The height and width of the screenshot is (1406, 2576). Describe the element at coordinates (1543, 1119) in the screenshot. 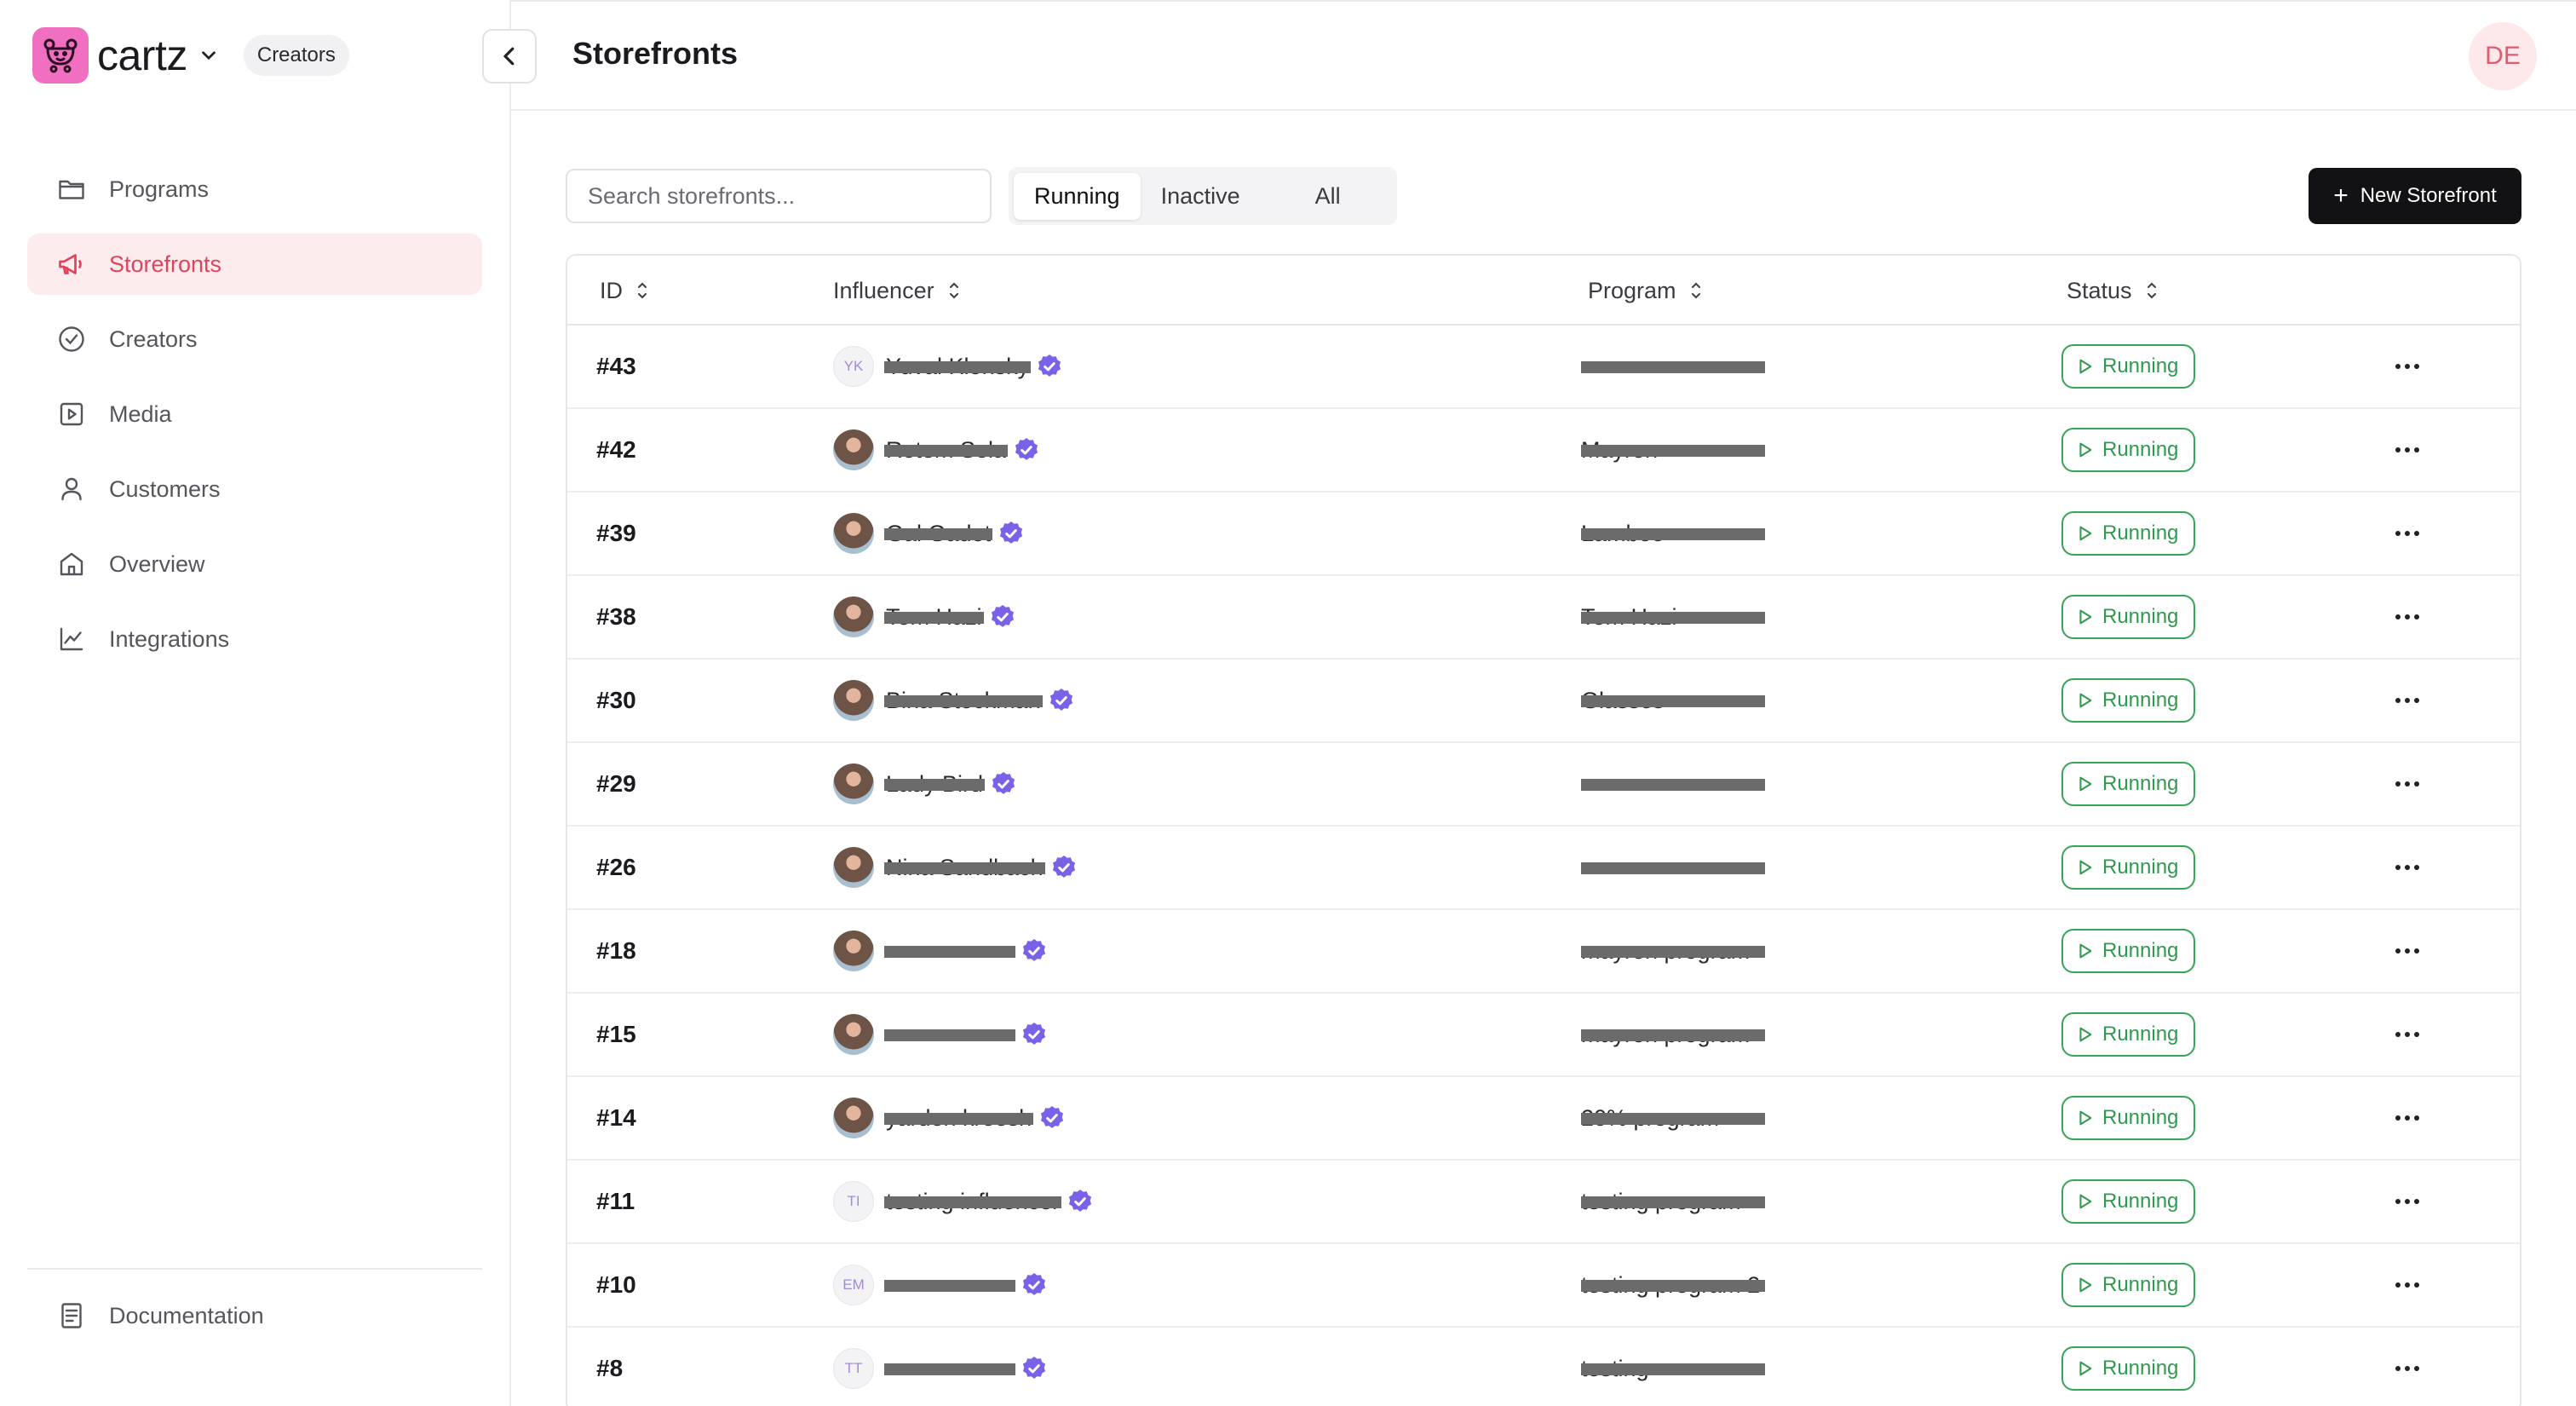

I see `table-row: #14 yarden kreesh 20% program Running` at that location.